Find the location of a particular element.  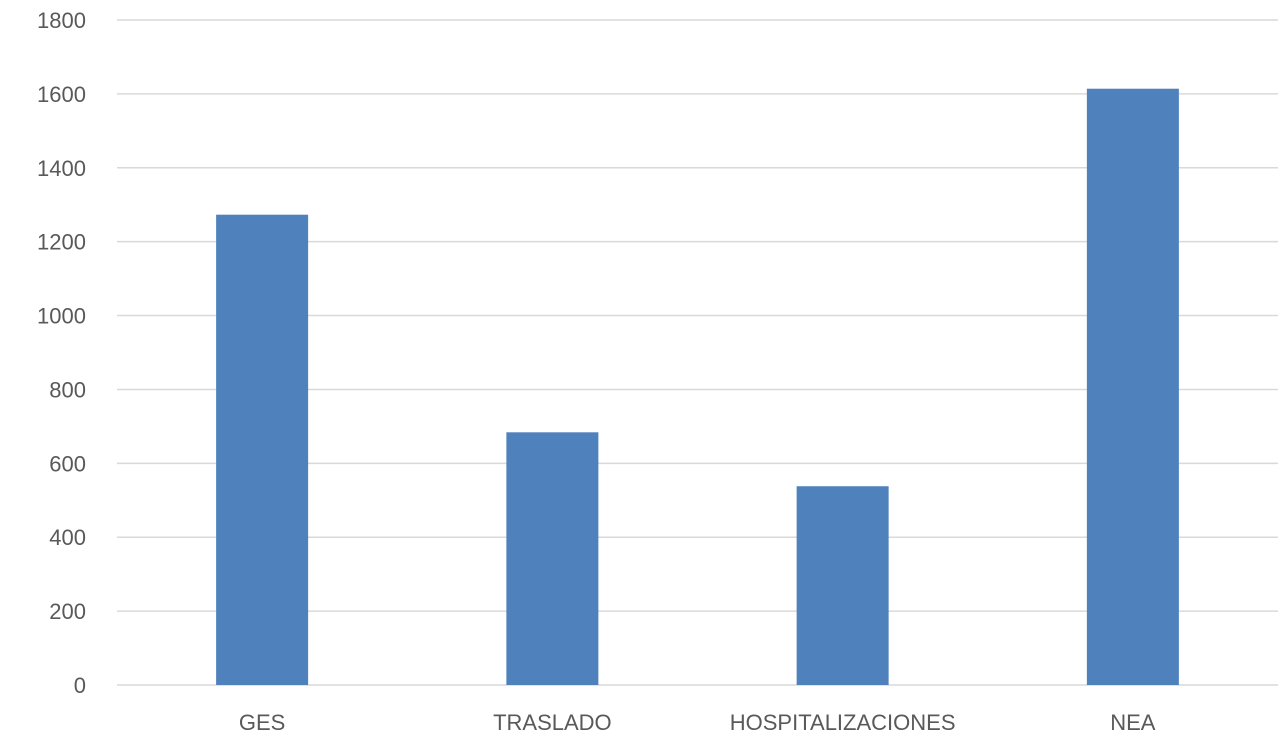

bar-traslado is located at coordinates (552, 558).